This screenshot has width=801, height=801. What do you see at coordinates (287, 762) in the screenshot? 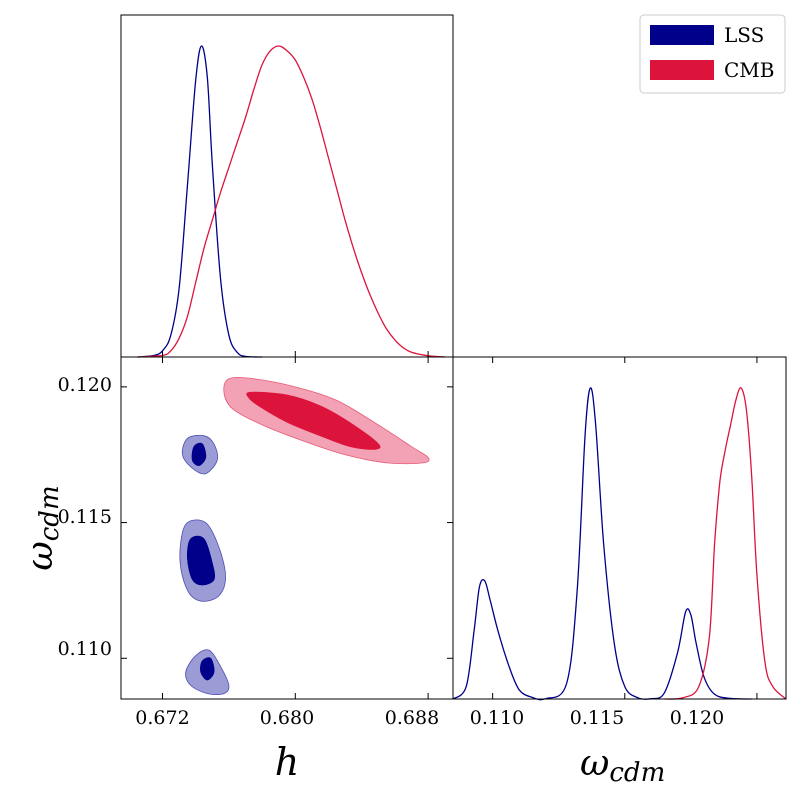
I see `h-axis-label: h` at bounding box center [287, 762].